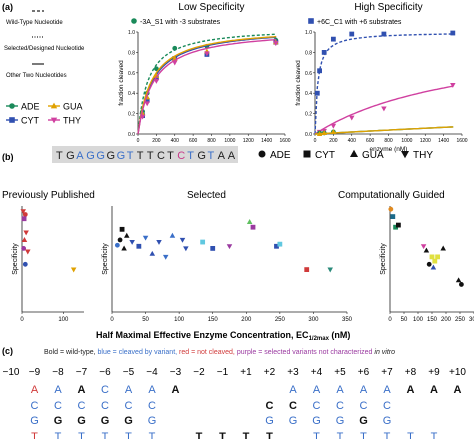  What do you see at coordinates (387, 372) in the screenshot?
I see `position-label: +7` at bounding box center [387, 372].